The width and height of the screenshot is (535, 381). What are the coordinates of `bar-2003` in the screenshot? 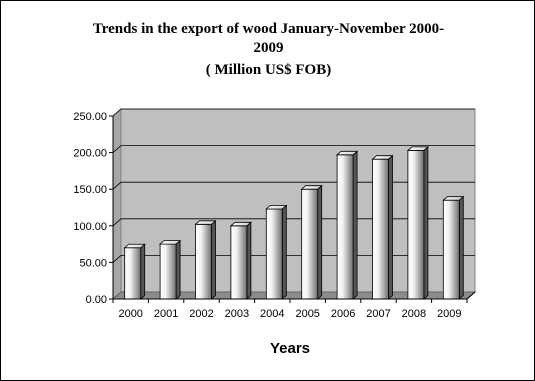 It's located at (240, 260).